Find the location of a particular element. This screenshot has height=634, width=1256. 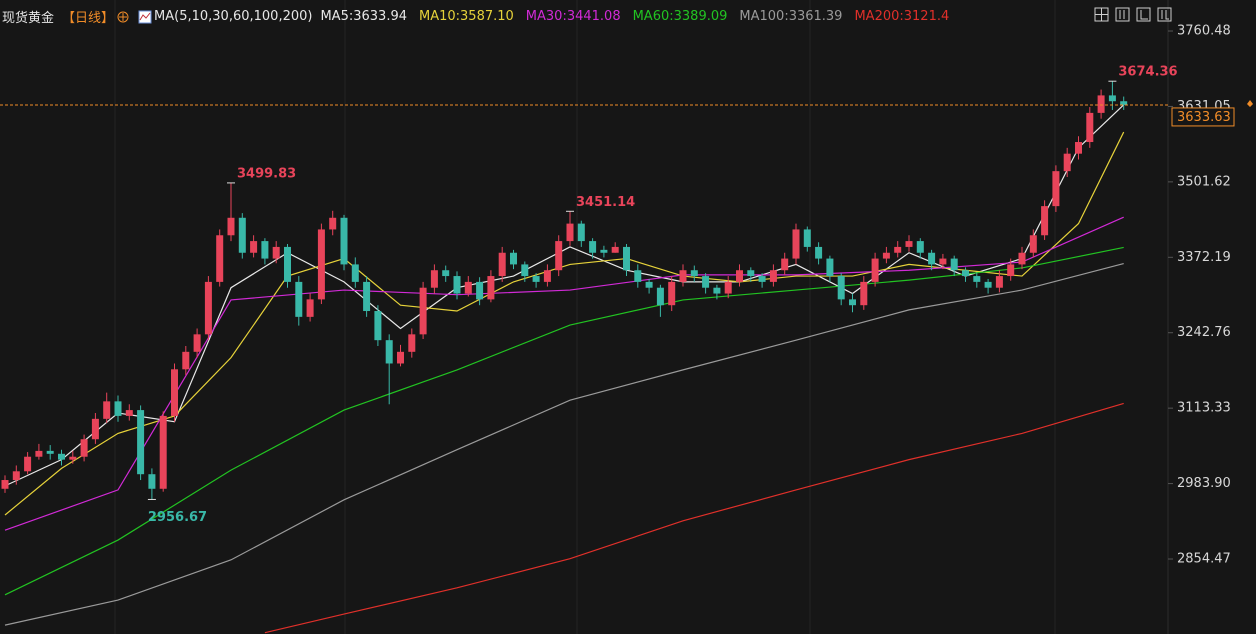

instrument-title: 现货黄金 is located at coordinates (28, 18).